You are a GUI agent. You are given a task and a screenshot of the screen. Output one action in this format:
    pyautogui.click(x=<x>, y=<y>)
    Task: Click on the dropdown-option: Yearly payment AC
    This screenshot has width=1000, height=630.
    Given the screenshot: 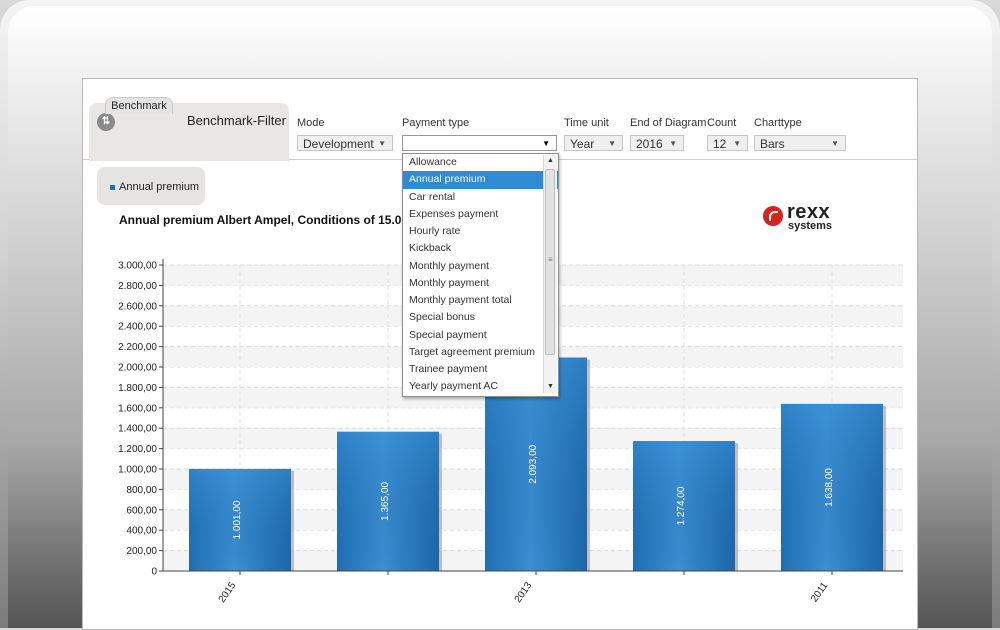 What is the action you would take?
    pyautogui.click(x=453, y=386)
    